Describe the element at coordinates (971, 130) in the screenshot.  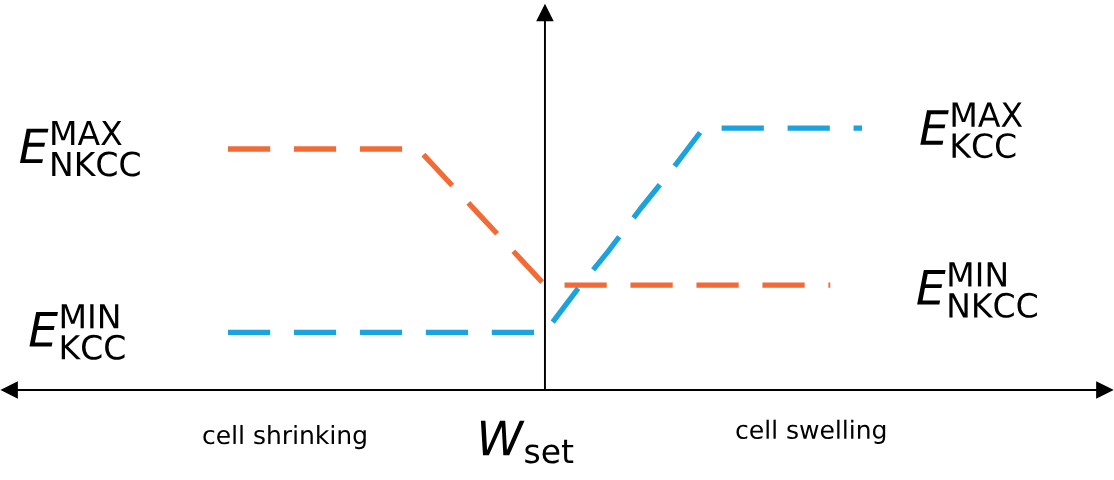
I see `text: E$^{MAX}$$_{KCC}$` at that location.